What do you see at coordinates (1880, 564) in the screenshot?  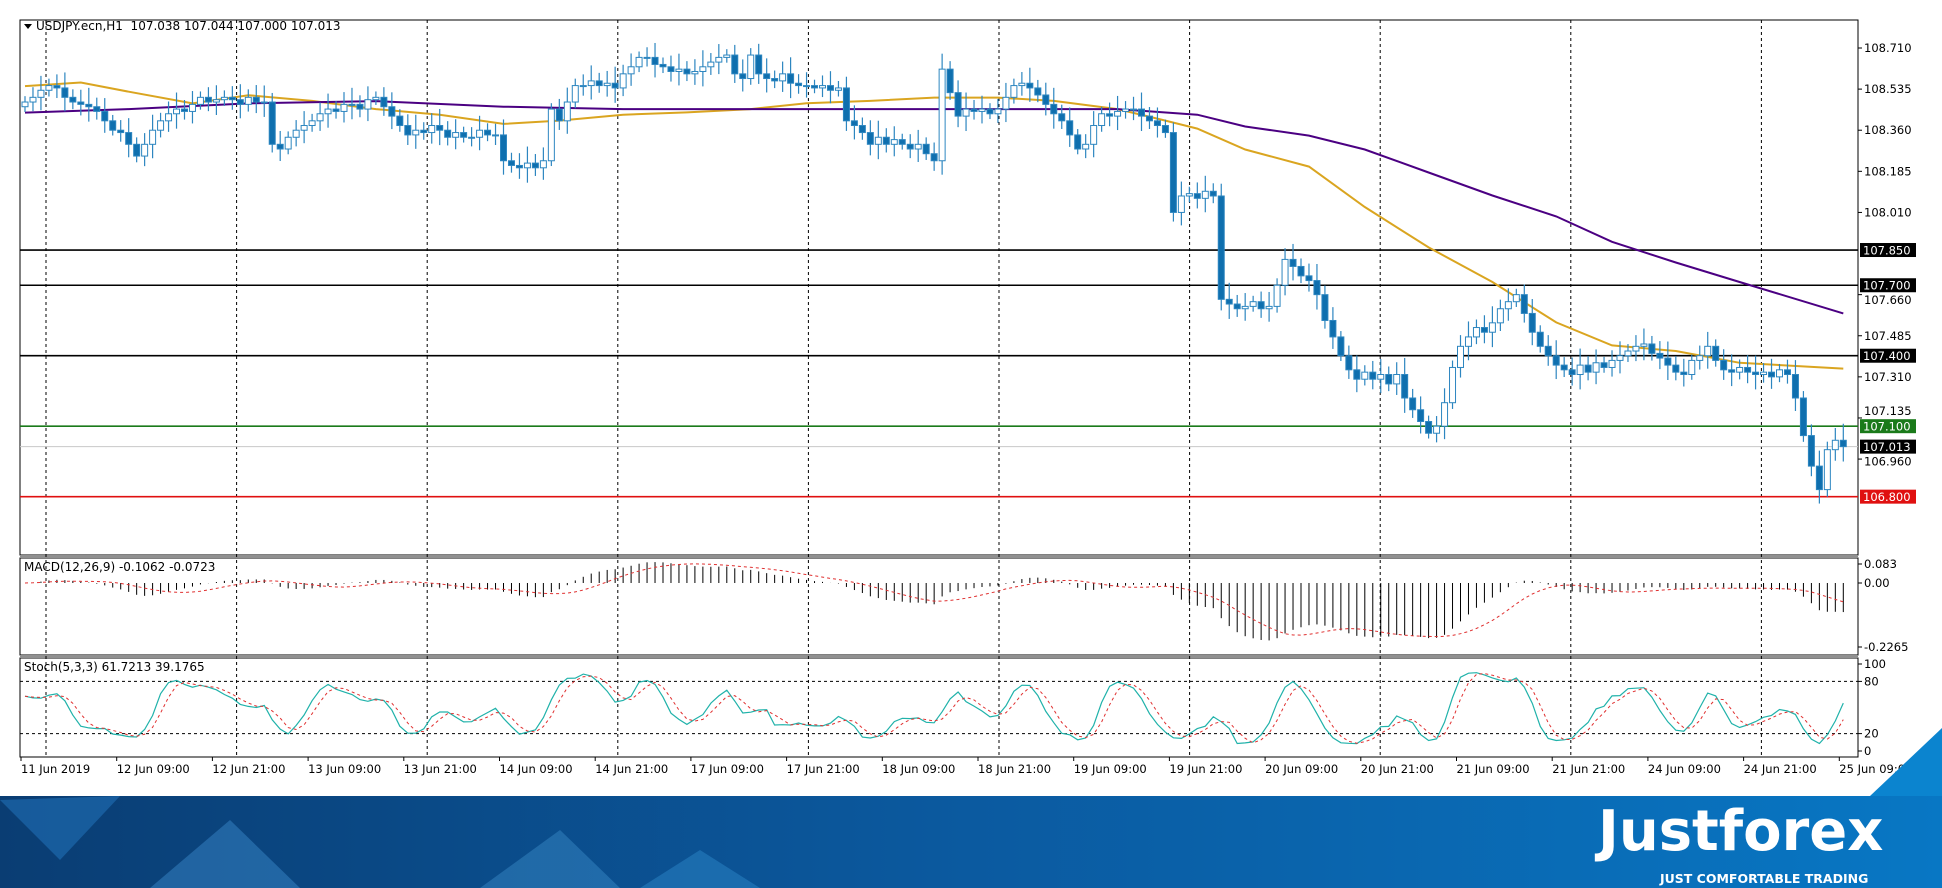 I see `macd-tick-label: 0.083` at bounding box center [1880, 564].